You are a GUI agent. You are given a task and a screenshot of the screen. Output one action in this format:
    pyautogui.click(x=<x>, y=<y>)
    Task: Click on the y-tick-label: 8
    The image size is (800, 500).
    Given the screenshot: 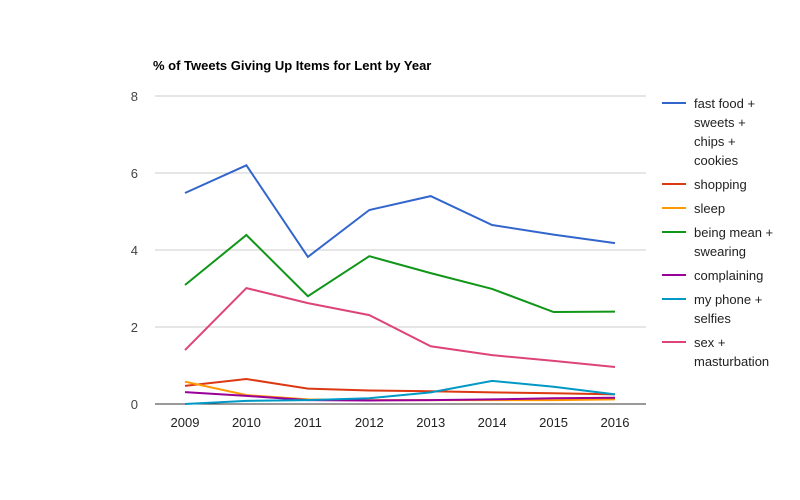 What is the action you would take?
    pyautogui.click(x=134, y=96)
    